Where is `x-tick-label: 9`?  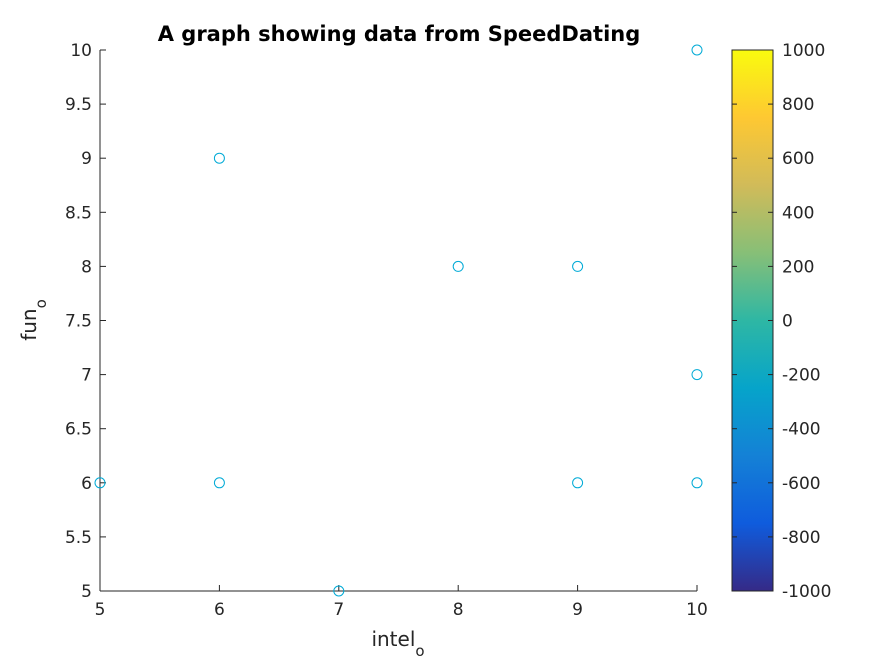
x-tick-label: 9 is located at coordinates (577, 610).